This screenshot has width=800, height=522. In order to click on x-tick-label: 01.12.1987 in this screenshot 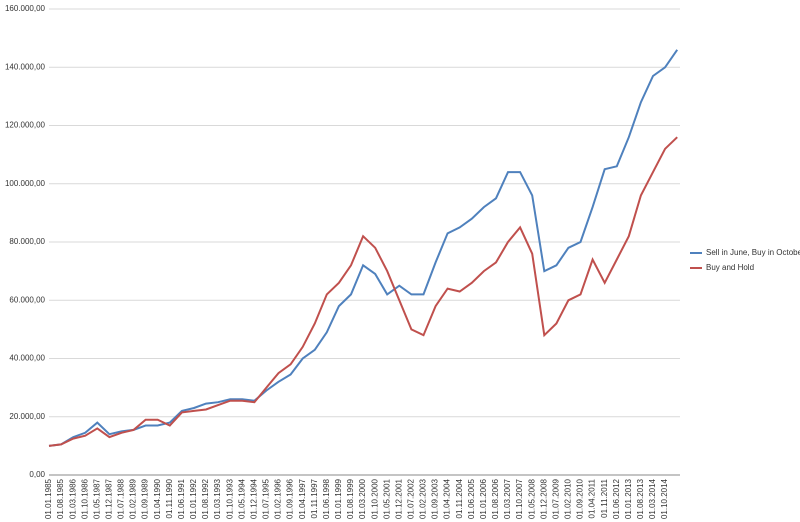, I will do `click(109, 498)`.